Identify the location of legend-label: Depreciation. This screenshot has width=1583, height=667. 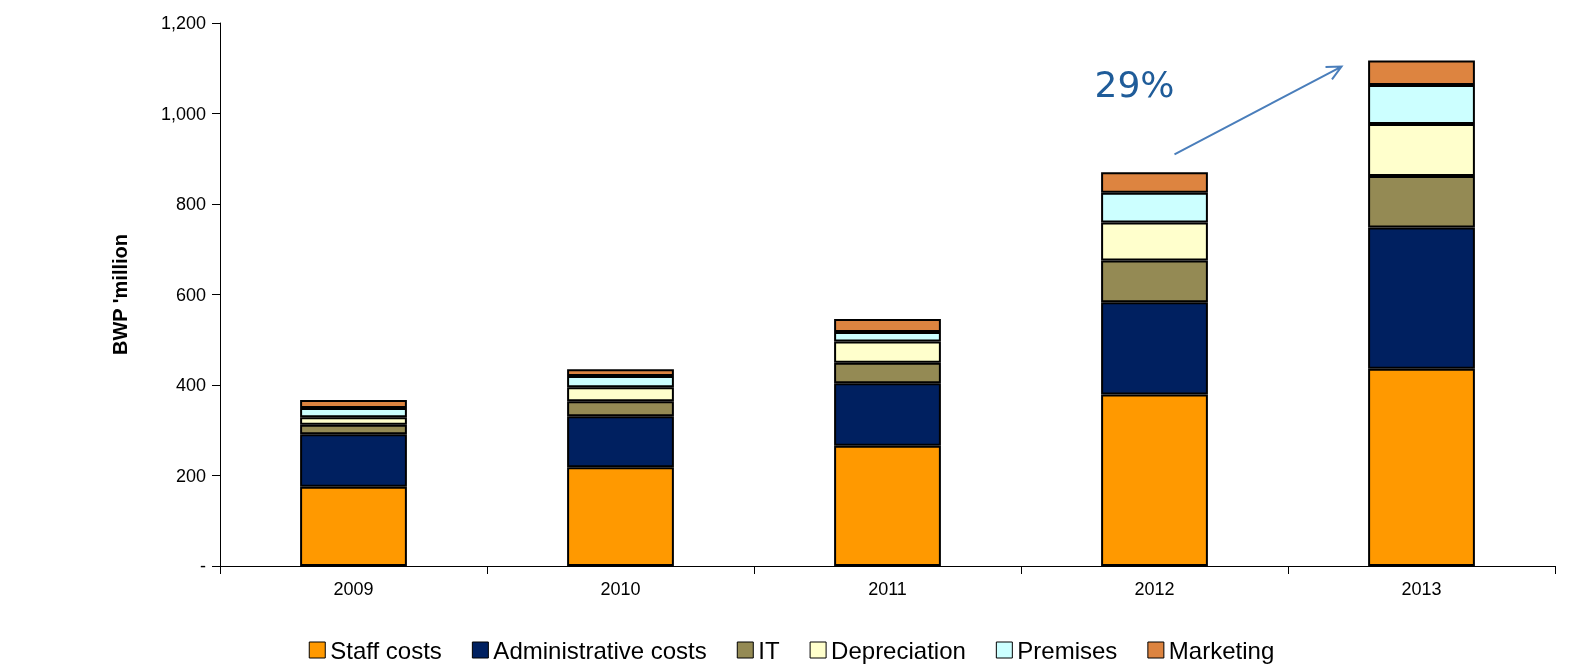
(898, 650).